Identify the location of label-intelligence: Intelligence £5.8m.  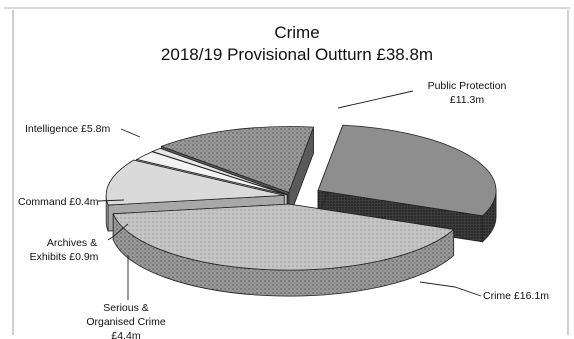
(67, 129).